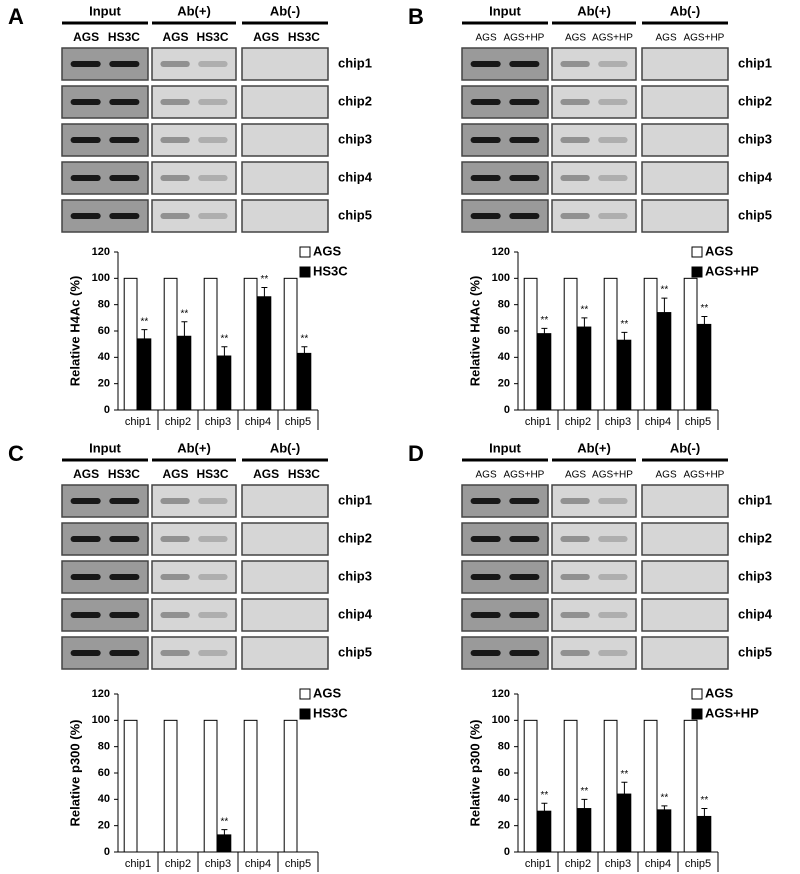 The height and width of the screenshot is (874, 800). What do you see at coordinates (501, 252) in the screenshot?
I see `y-tick-label: 120` at bounding box center [501, 252].